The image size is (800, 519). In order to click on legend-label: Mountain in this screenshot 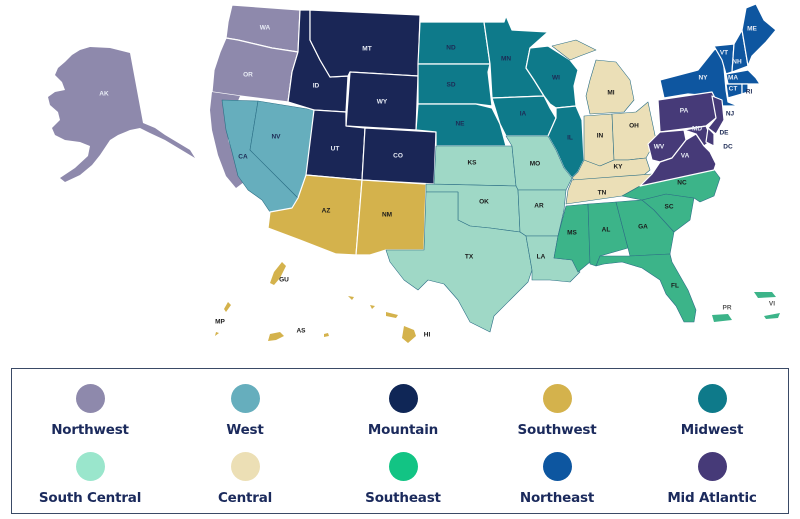, I will do `click(403, 430)`.